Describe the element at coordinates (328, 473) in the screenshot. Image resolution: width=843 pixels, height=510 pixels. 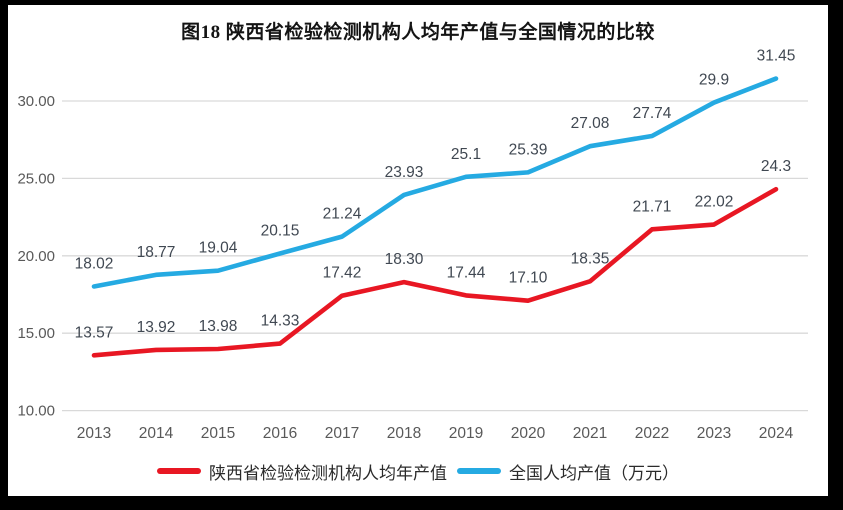
I see `legend-label-shaanxi: 陕西省检验检测机构人均年产值` at that location.